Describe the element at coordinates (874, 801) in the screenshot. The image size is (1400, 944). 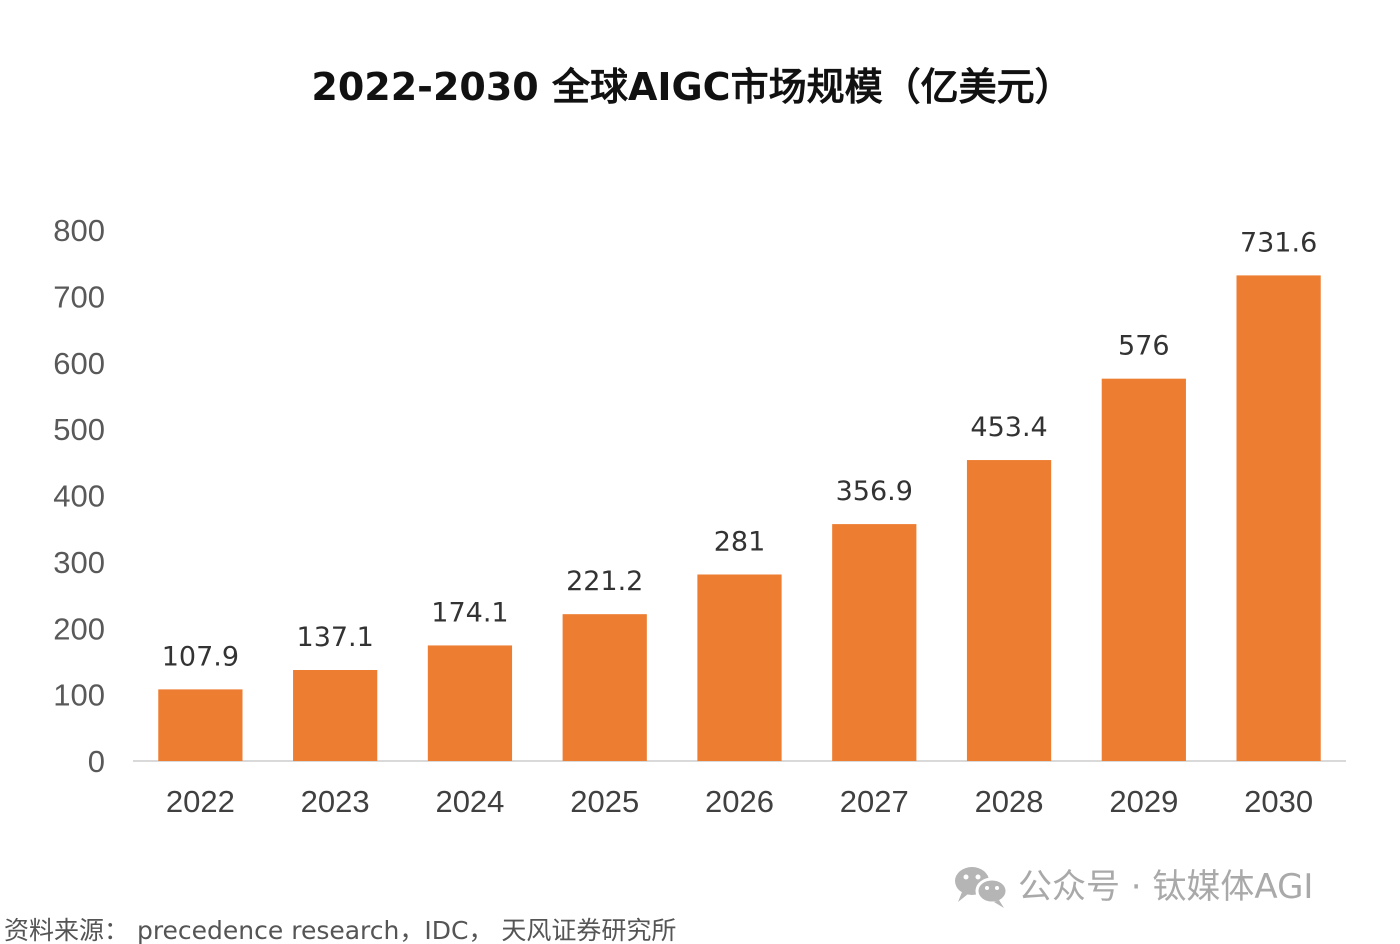
I see `x-tick-label-2027: 2027` at that location.